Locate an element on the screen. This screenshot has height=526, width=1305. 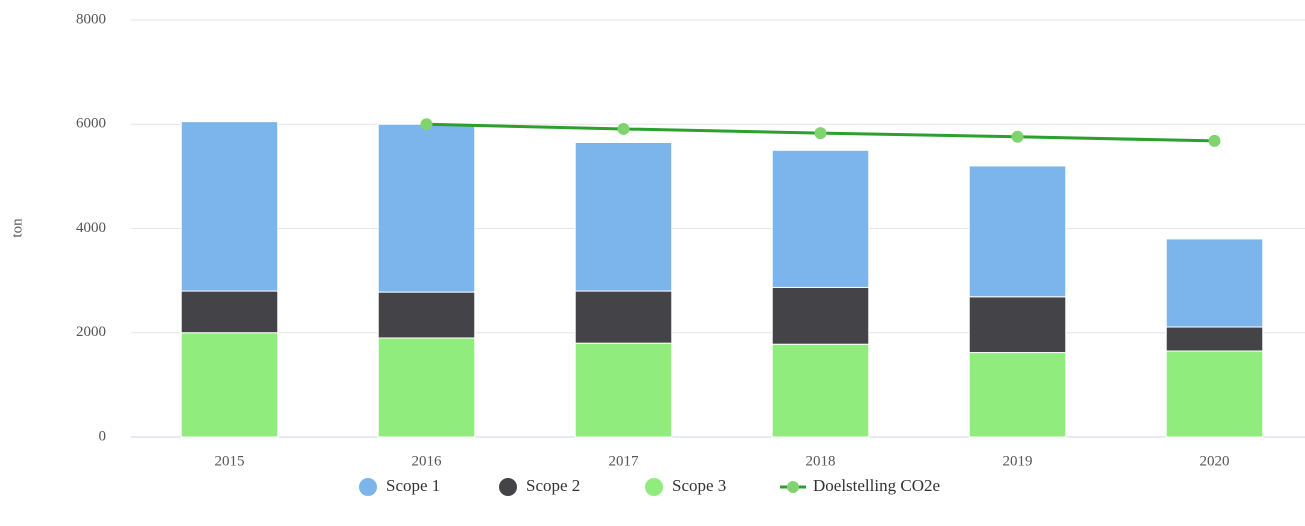
y-tick-label: 2000 is located at coordinates (91, 332).